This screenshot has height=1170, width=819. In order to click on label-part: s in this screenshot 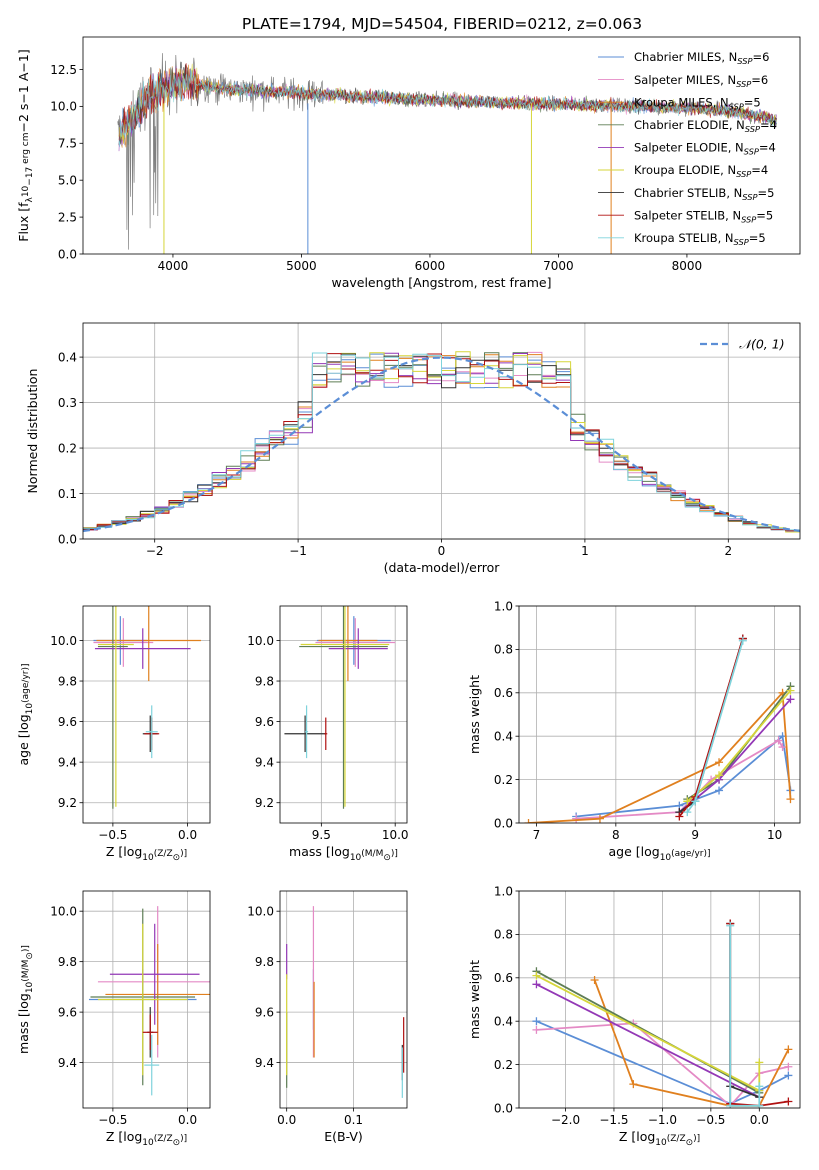, I will do `click(23, 109)`.